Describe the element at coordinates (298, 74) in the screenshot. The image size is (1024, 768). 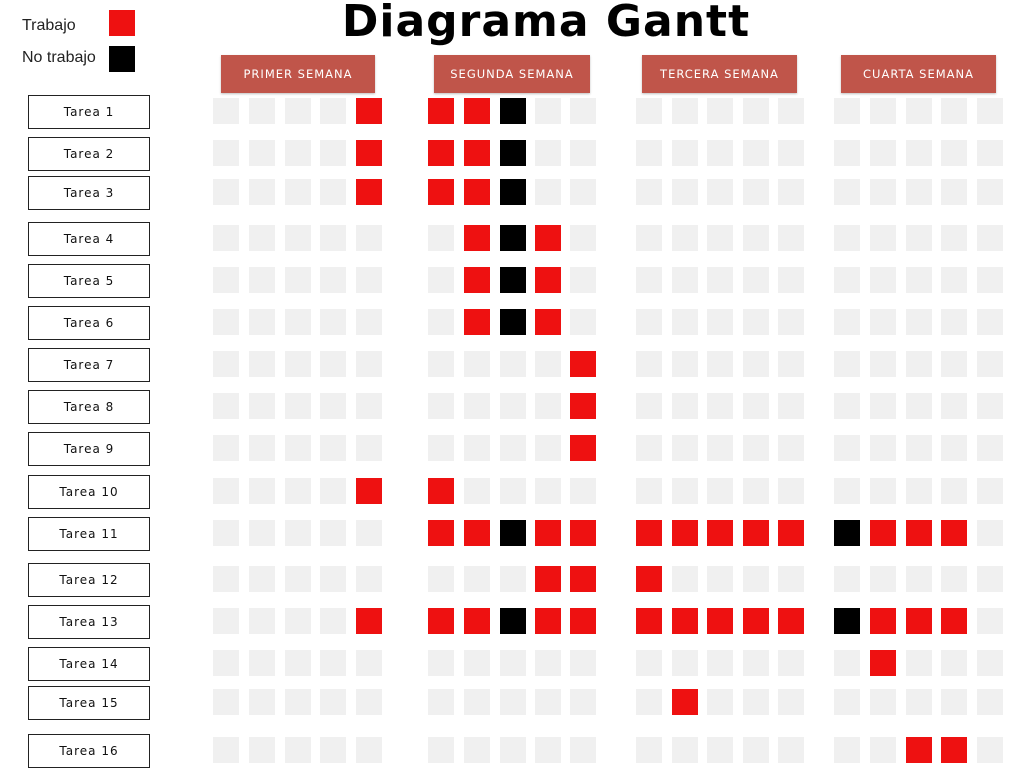
I see `week-header-1: PRIMER SEMANA` at that location.